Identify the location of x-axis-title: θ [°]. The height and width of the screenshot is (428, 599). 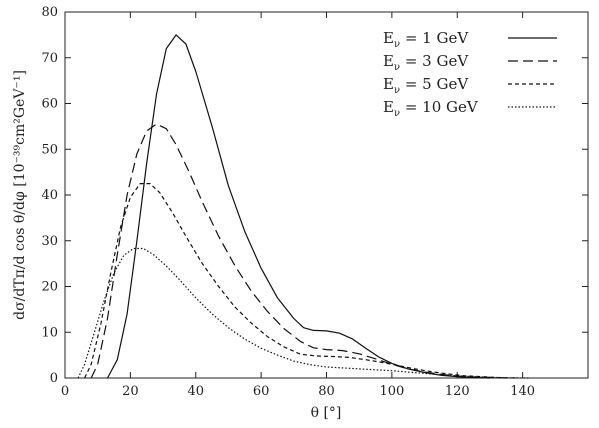
(326, 413).